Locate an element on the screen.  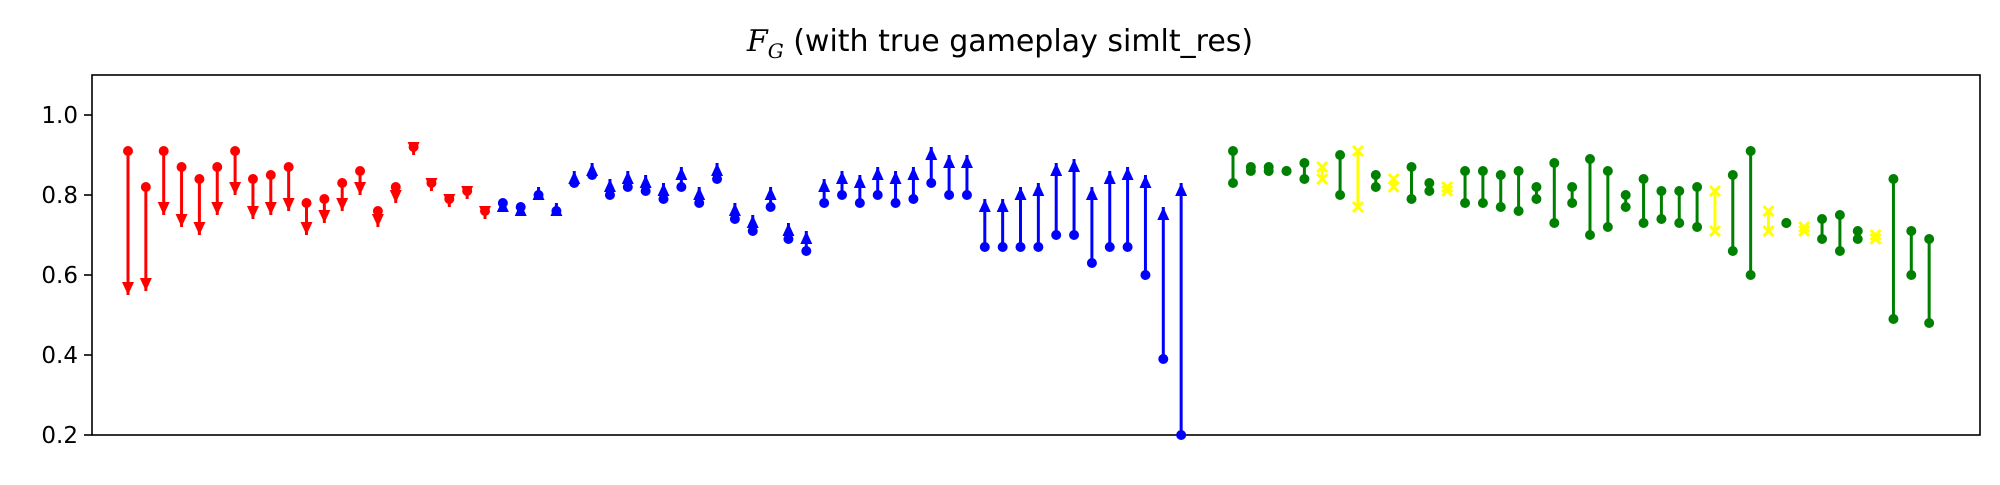
chart-title: FG (with true gameplay simlt_res) is located at coordinates (1000, 43).